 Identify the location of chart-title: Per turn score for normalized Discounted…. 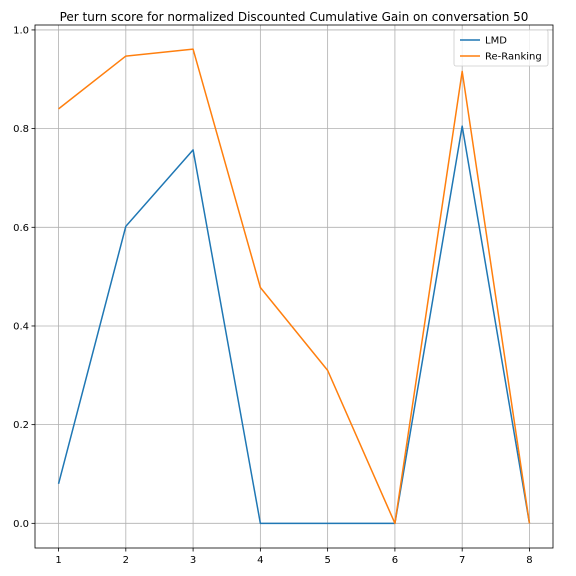
(294, 17).